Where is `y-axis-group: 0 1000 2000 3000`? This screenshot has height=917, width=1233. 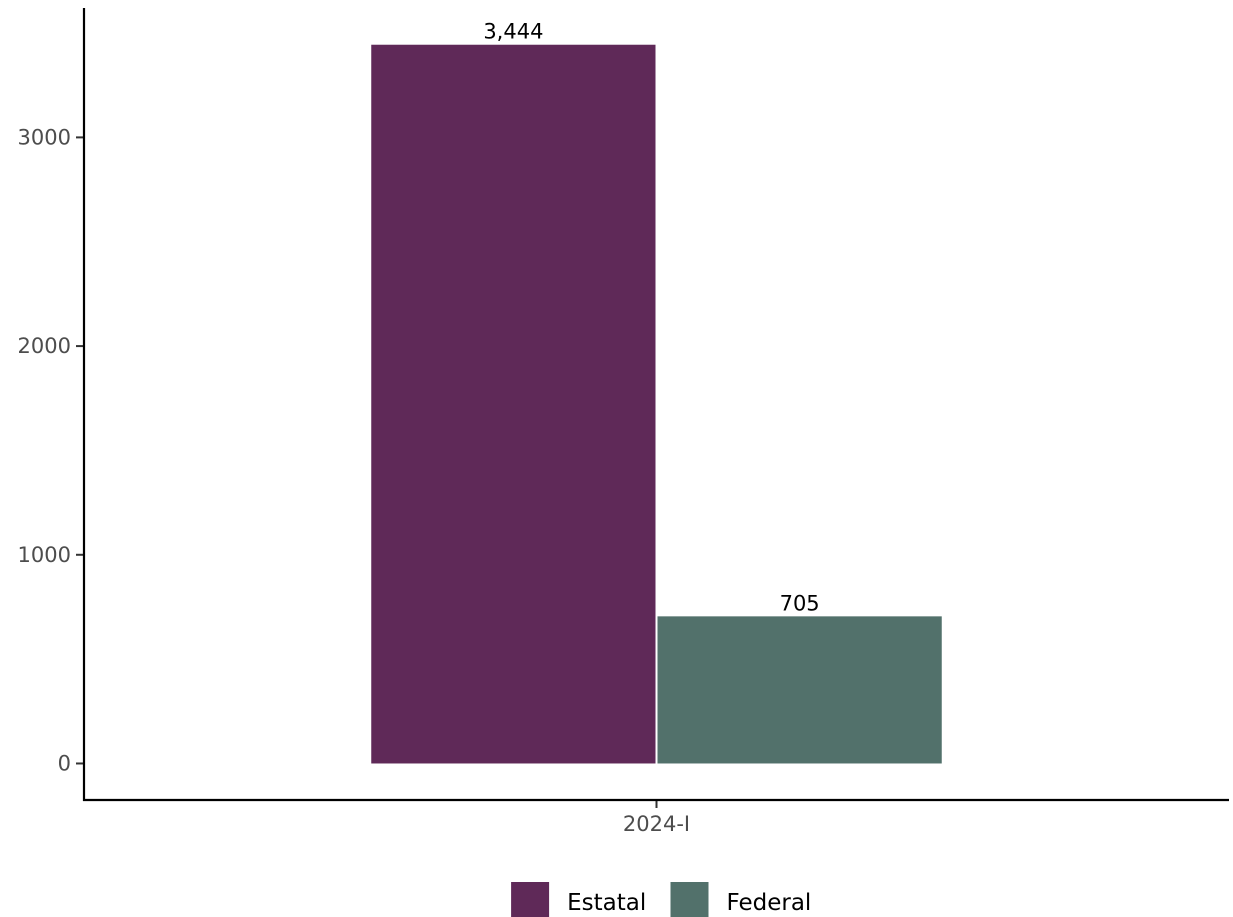
y-axis-group: 0 1000 2000 3000 is located at coordinates (51, 450).